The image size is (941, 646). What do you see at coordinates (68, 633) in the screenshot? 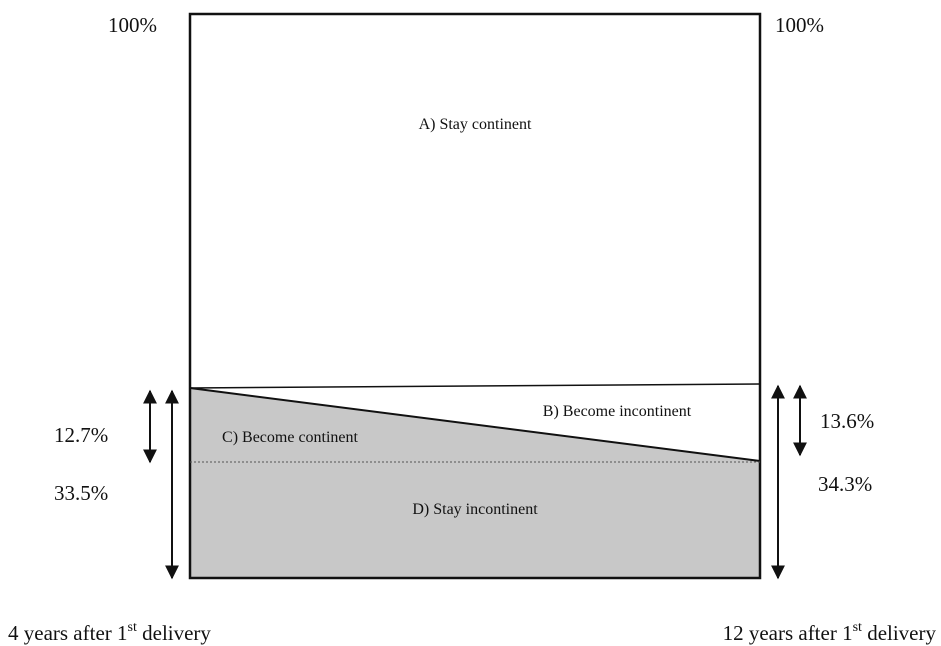
I see `label-main: 4 years after 1` at bounding box center [68, 633].